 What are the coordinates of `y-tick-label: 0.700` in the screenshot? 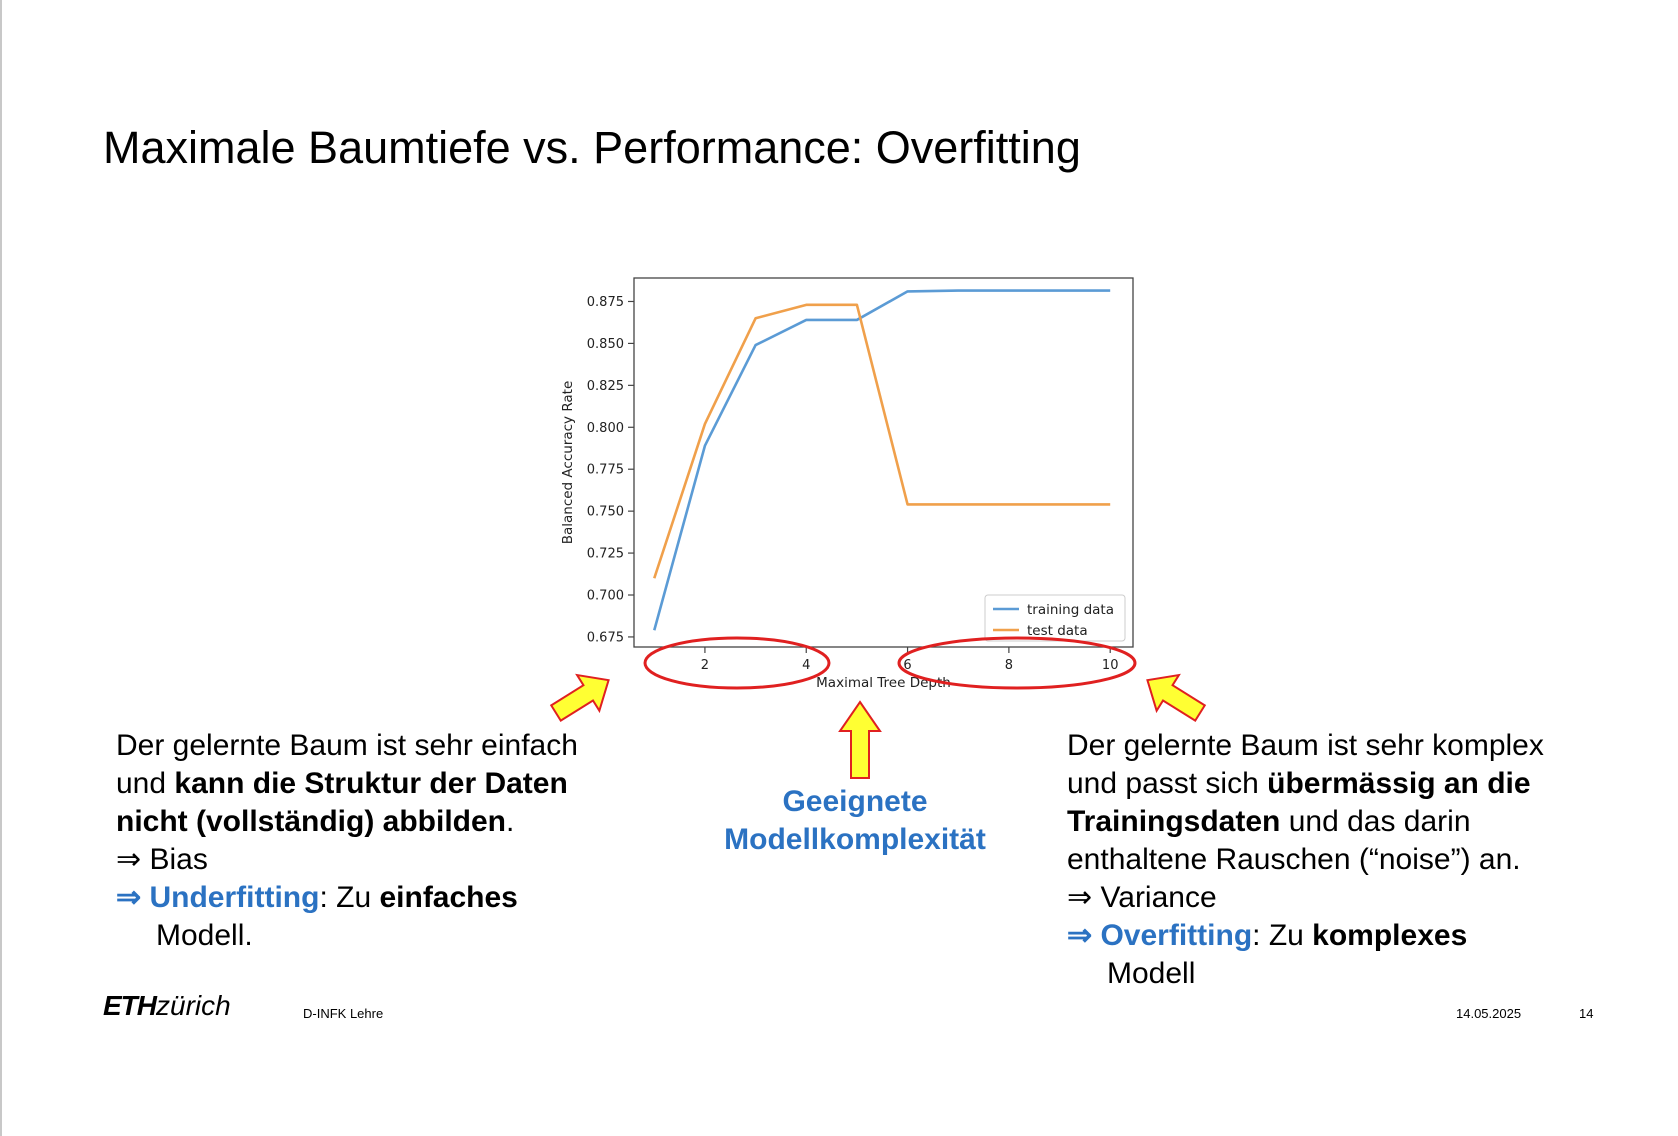 It's located at (605, 596).